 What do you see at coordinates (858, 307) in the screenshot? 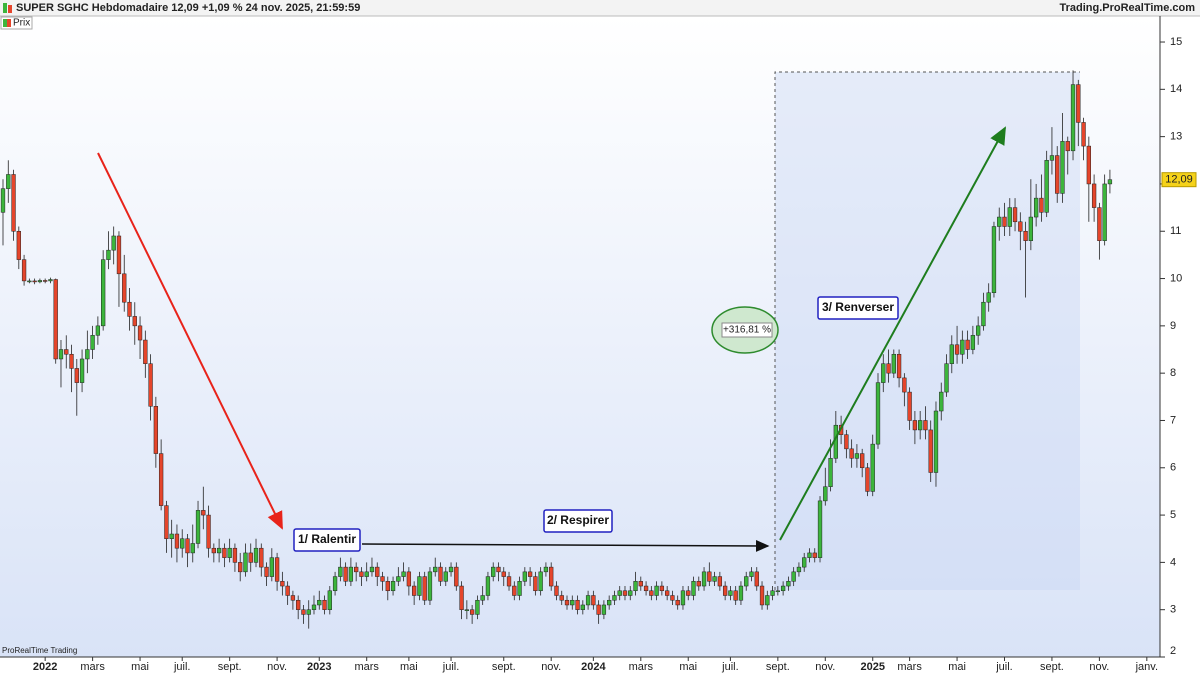
I see `annotation: 3/ Renverser` at bounding box center [858, 307].